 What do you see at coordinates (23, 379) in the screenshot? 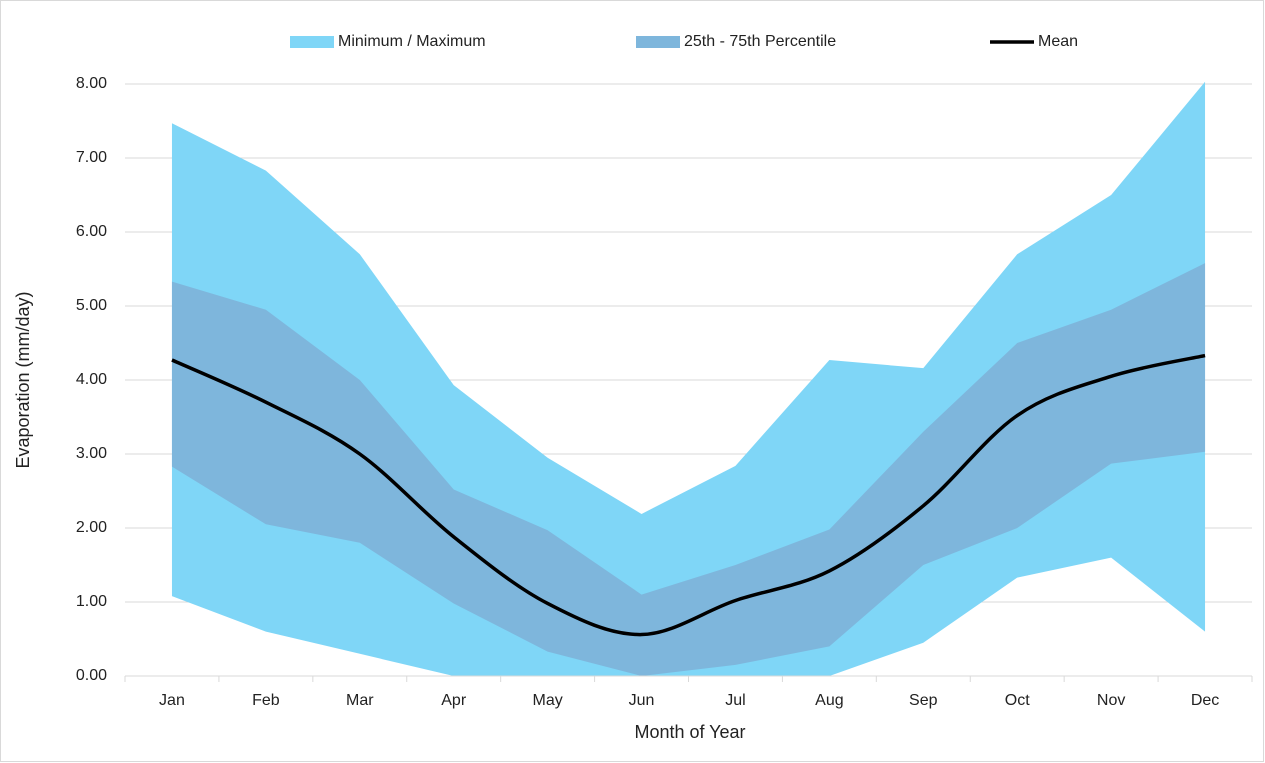
I see `y-axis-label: Evaporation (mm/day)` at bounding box center [23, 379].